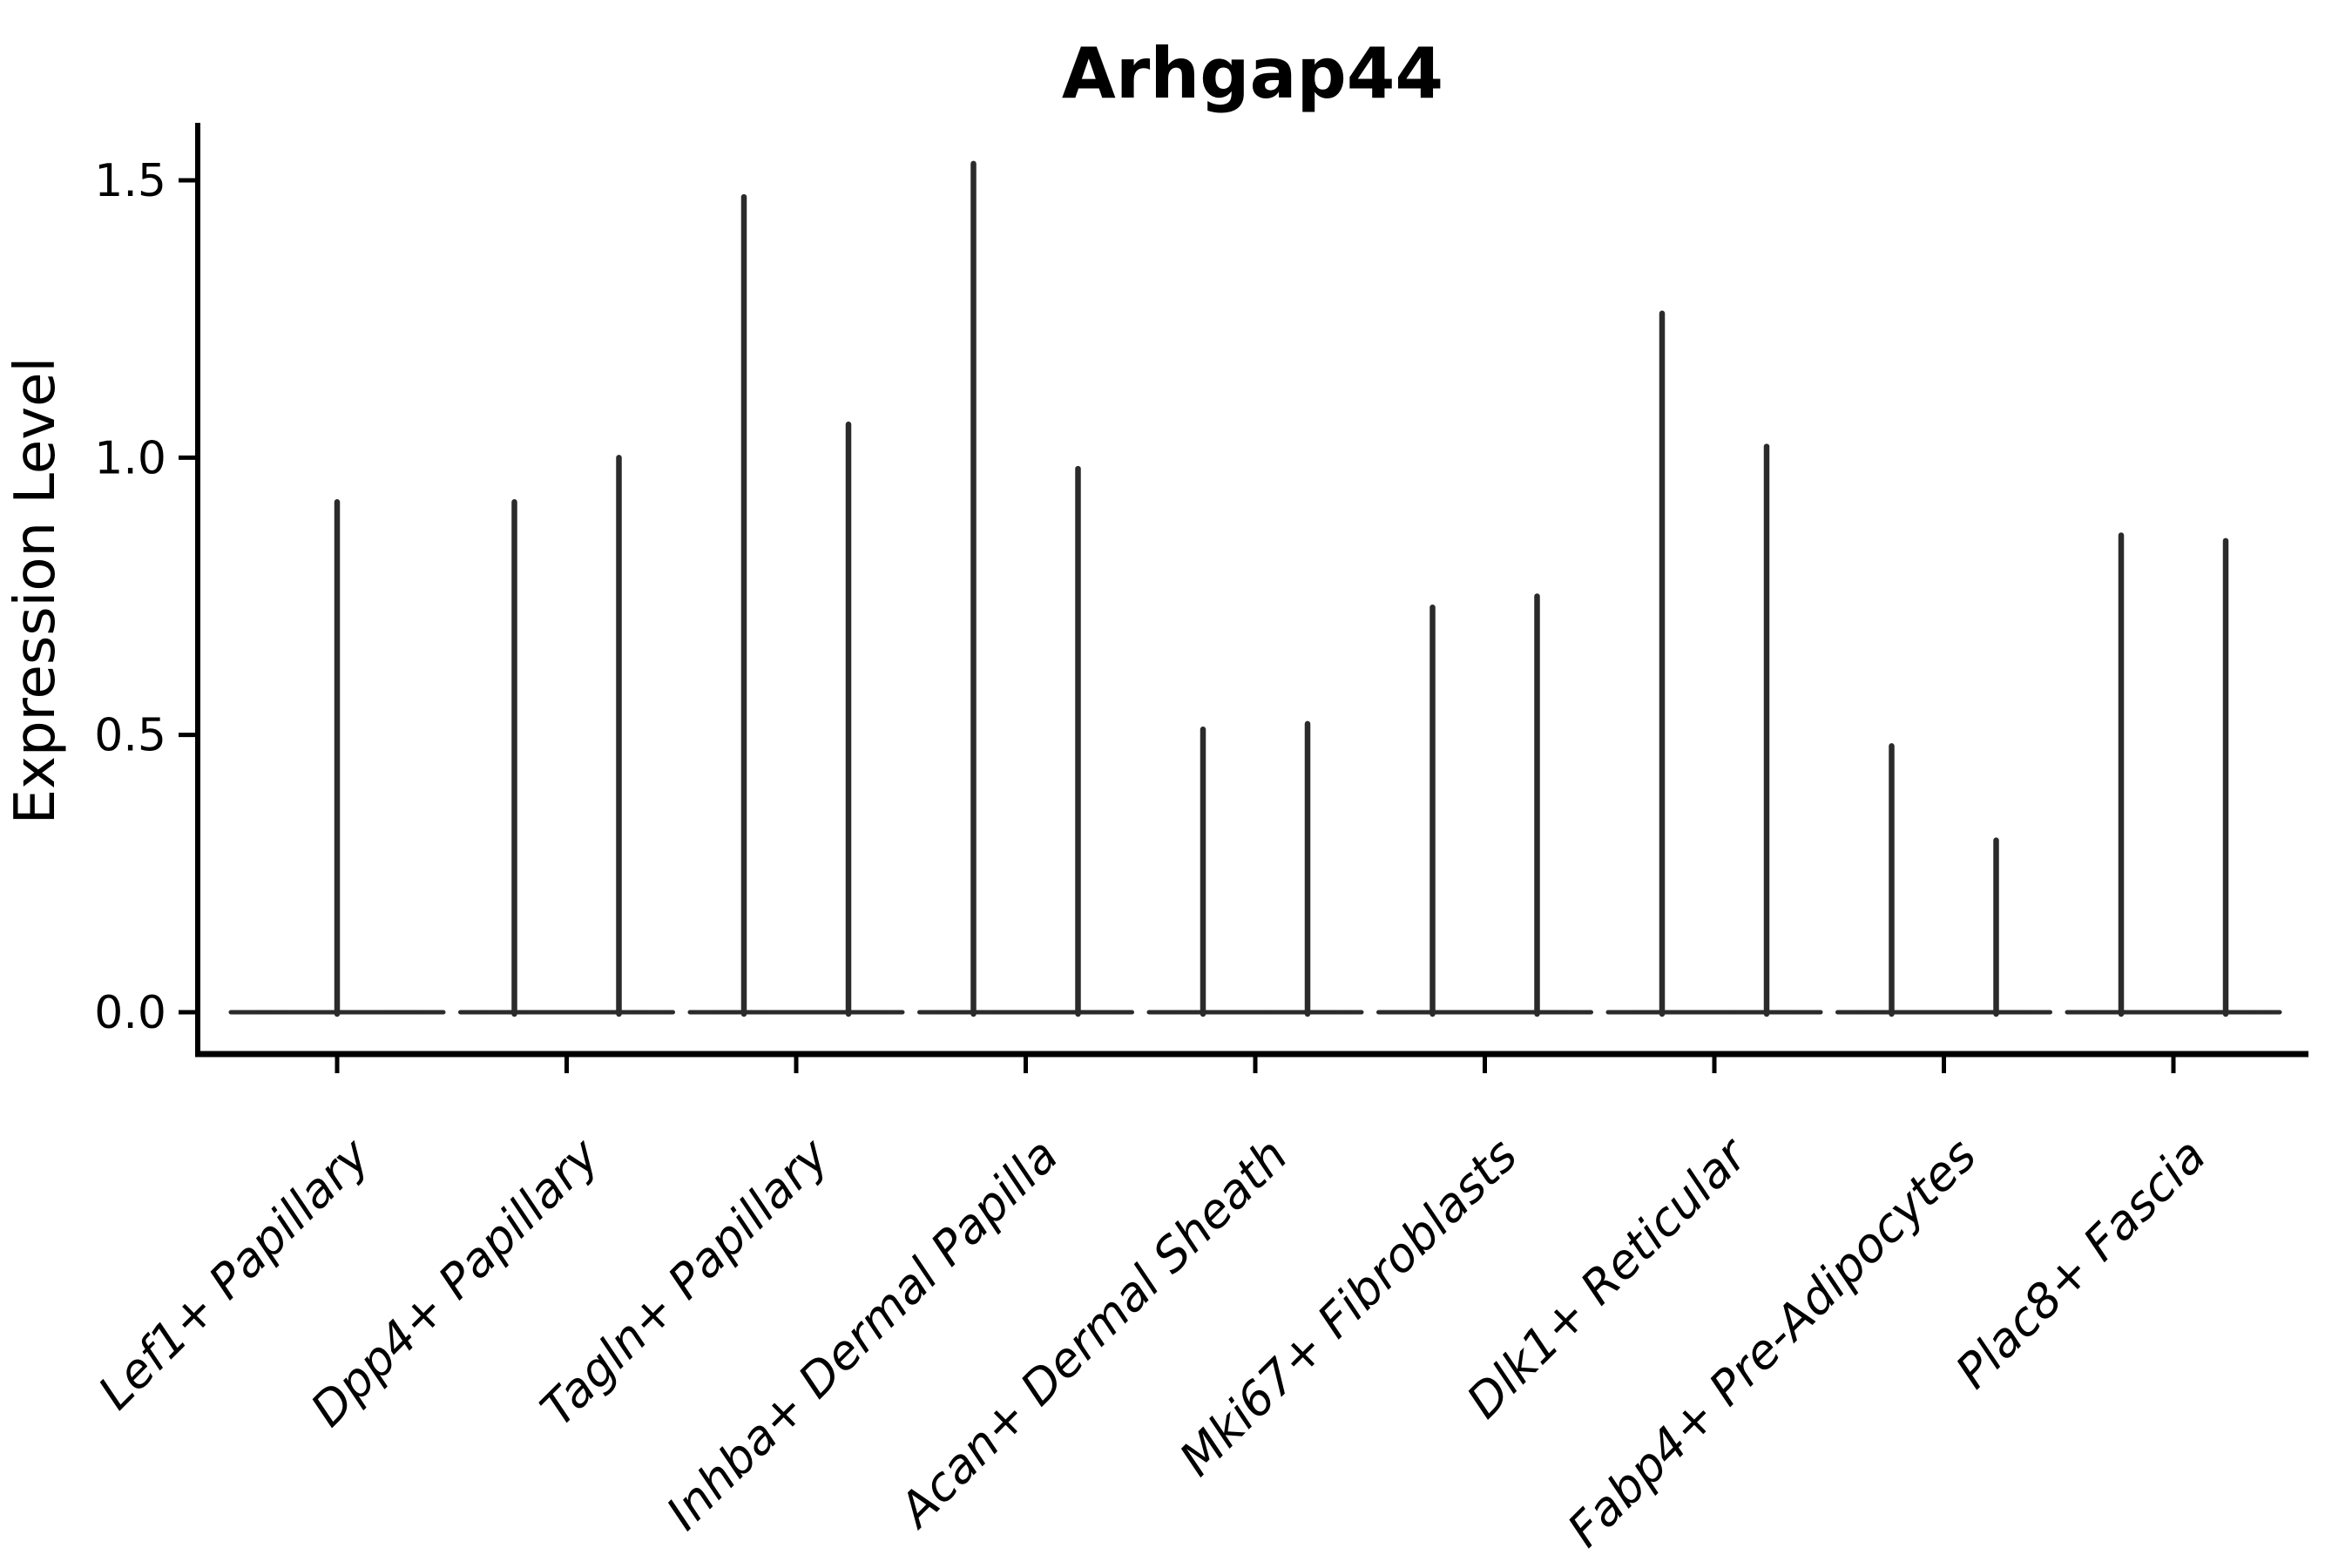 This screenshot has width=2352, height=1568. What do you see at coordinates (862, 1334) in the screenshot?
I see `x-tick-label: Inhba+ Dermal Papilla` at bounding box center [862, 1334].